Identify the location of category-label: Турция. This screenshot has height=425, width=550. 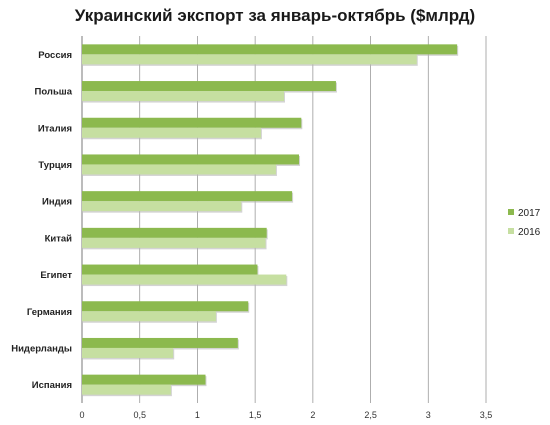
(55, 165).